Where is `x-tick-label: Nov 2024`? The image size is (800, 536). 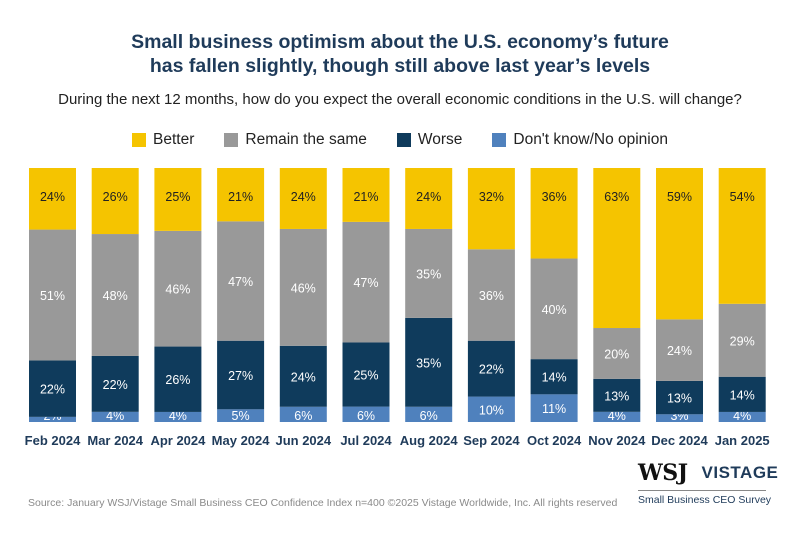 x-tick-label: Nov 2024 is located at coordinates (617, 440).